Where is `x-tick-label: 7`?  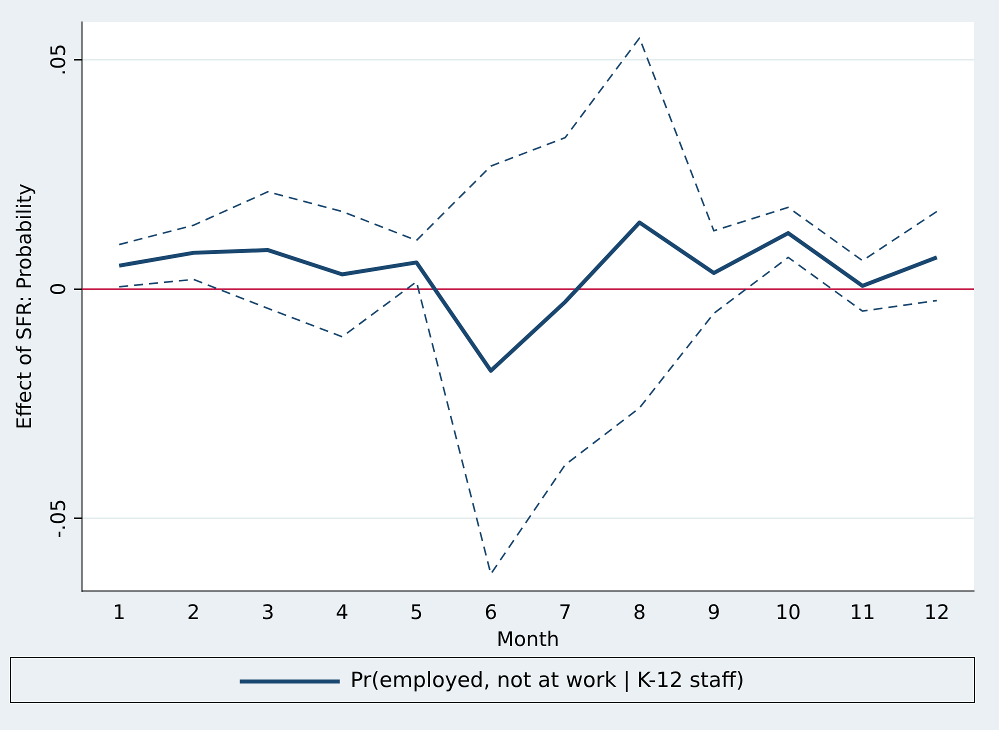
x-tick-label: 7 is located at coordinates (565, 612).